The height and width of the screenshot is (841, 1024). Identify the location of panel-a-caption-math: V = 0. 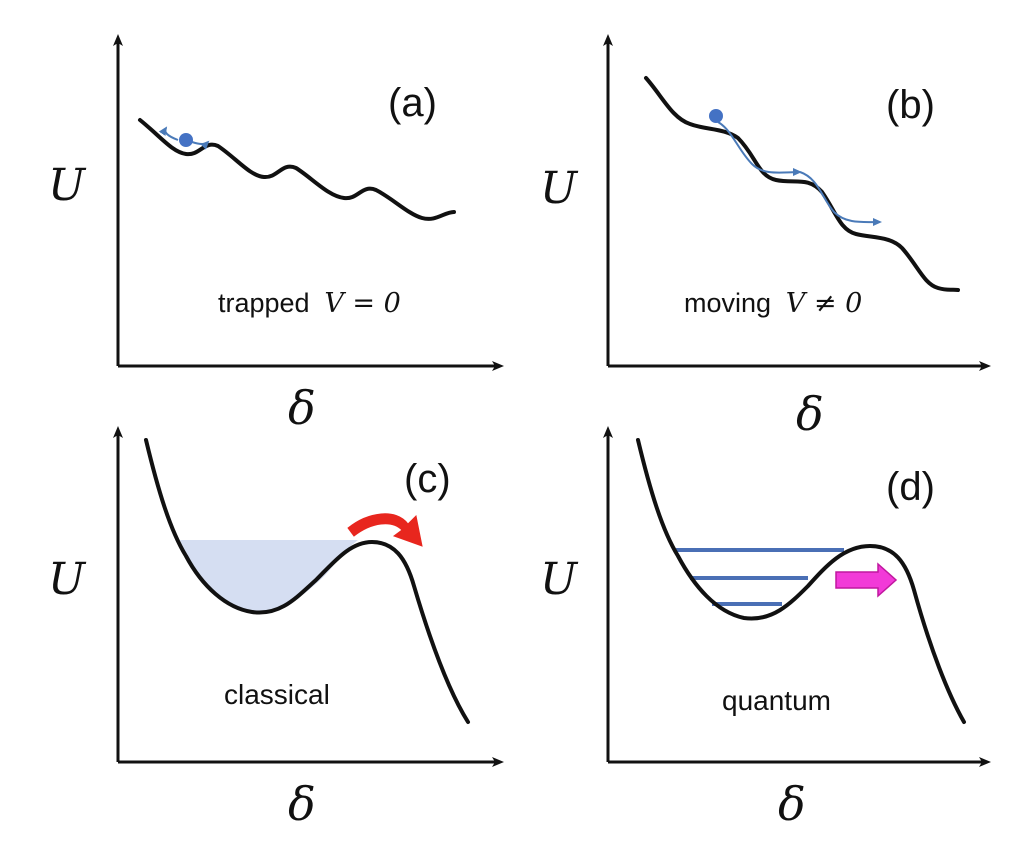
(362, 303).